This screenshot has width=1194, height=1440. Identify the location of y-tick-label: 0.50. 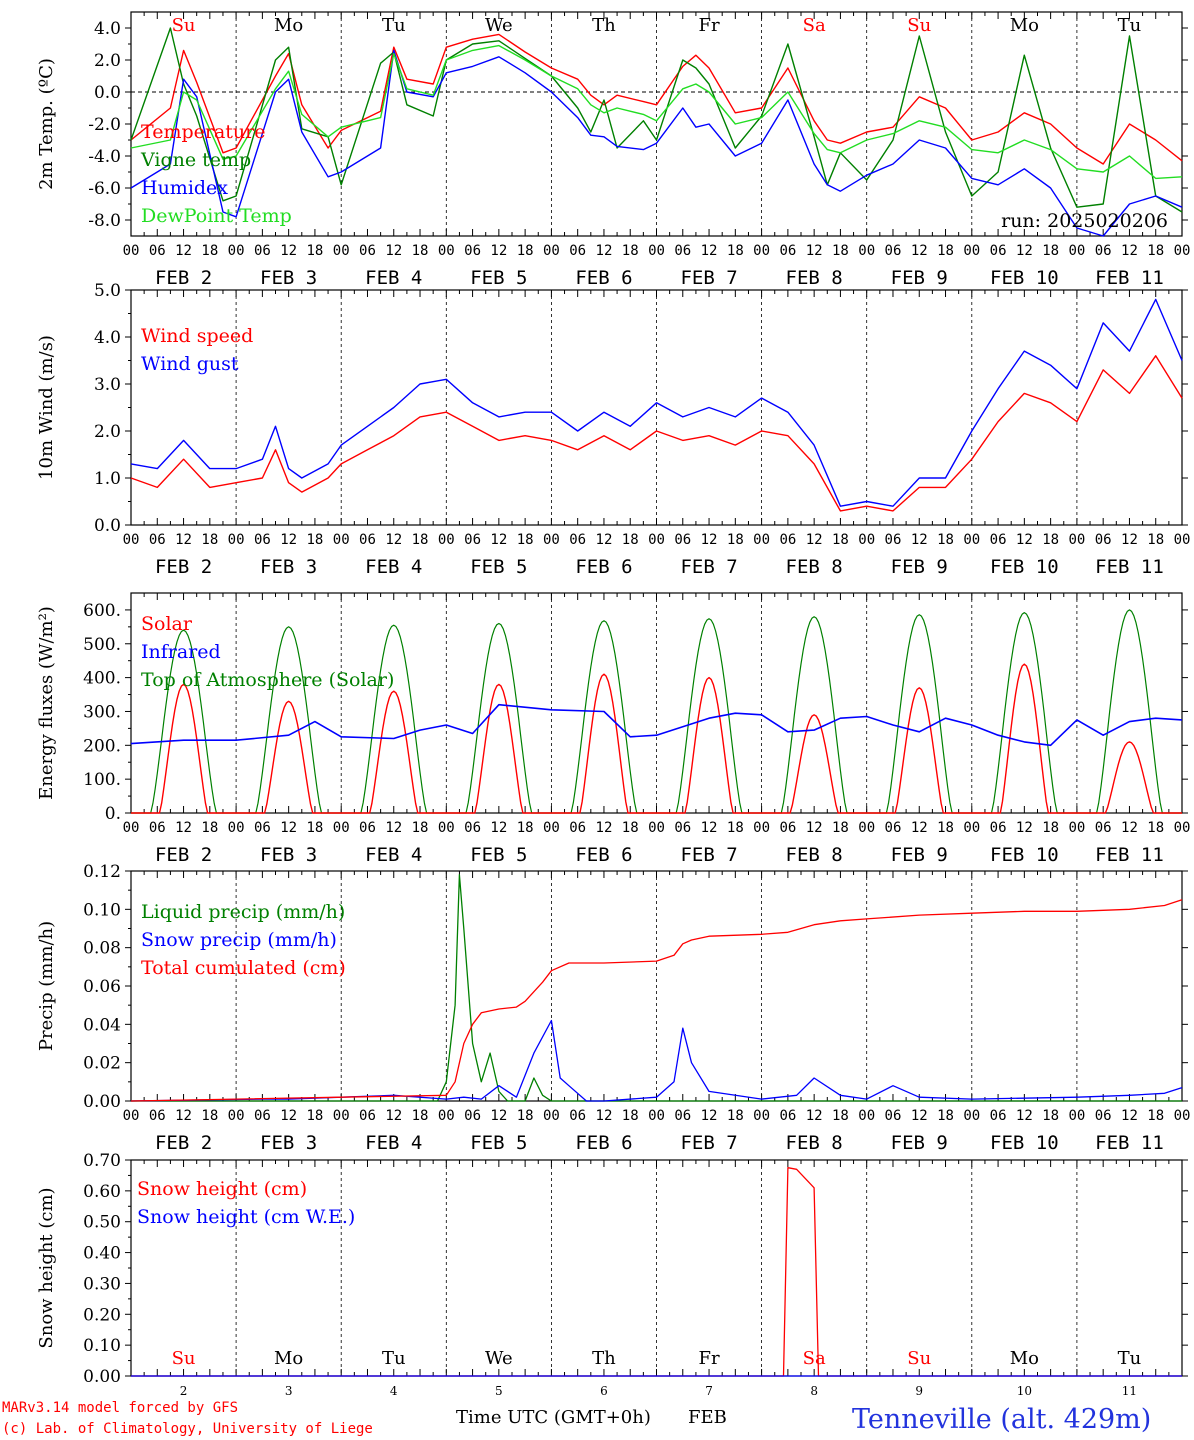
(102, 1223).